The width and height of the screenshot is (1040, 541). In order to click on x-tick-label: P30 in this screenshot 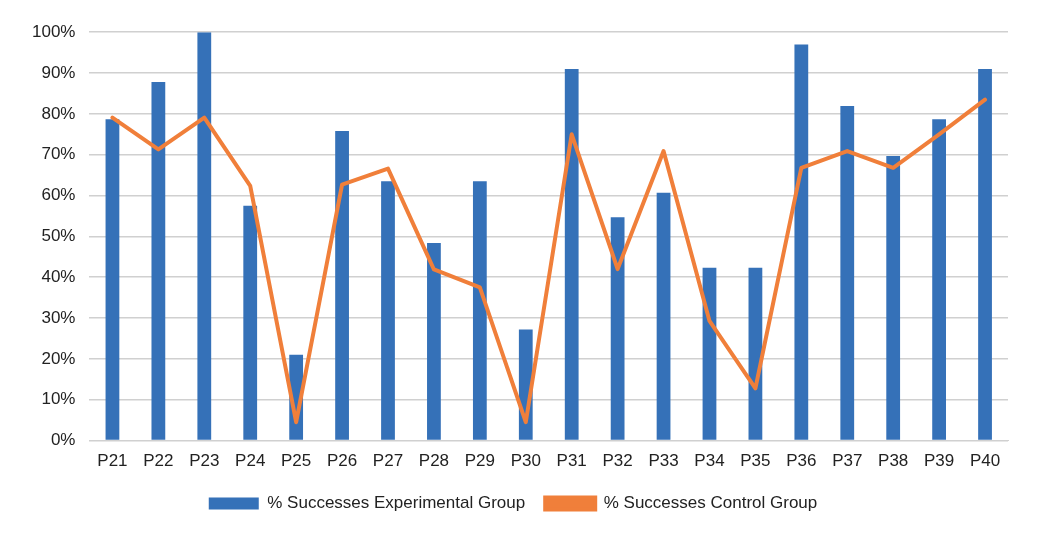, I will do `click(525, 461)`.